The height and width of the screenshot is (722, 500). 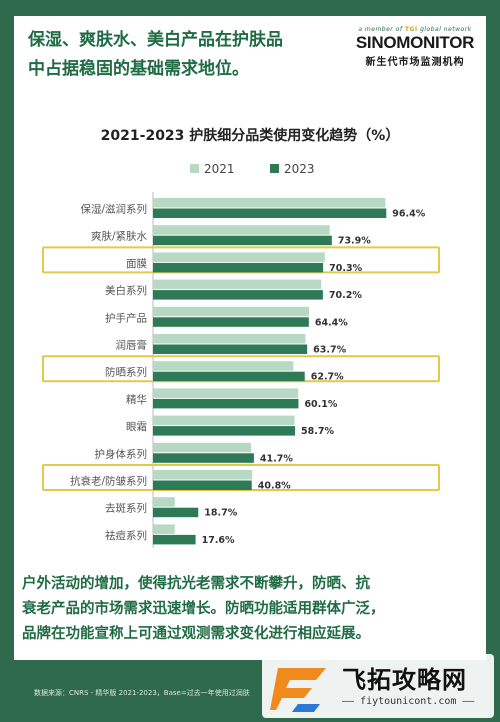 I want to click on category-label: 爽肤/紧肤水, so click(x=119, y=236).